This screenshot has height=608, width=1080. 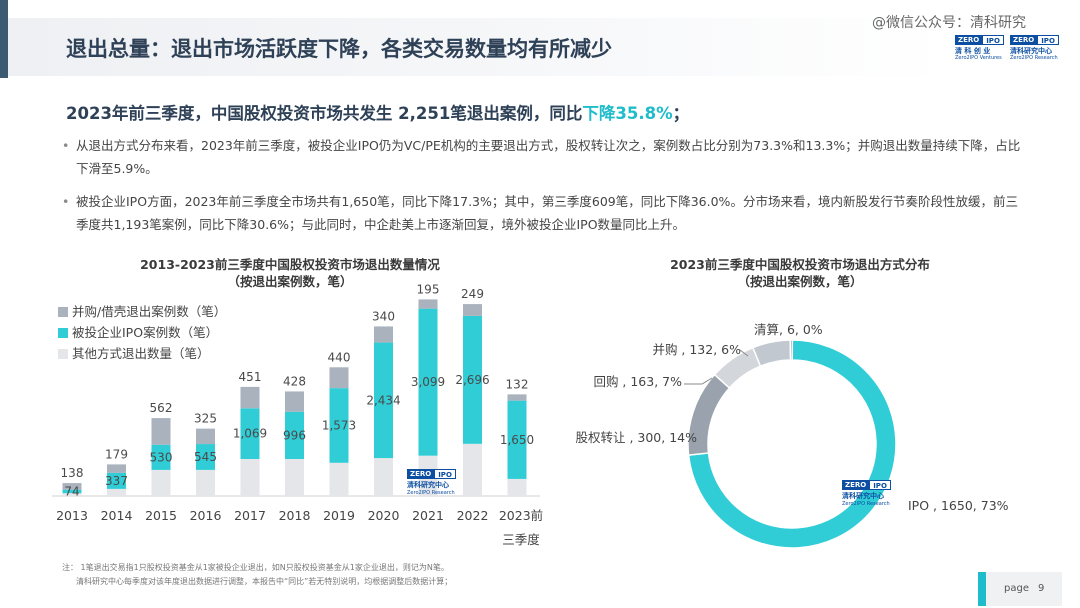 I want to click on headline-highlight: 下降35.8%, so click(x=627, y=113).